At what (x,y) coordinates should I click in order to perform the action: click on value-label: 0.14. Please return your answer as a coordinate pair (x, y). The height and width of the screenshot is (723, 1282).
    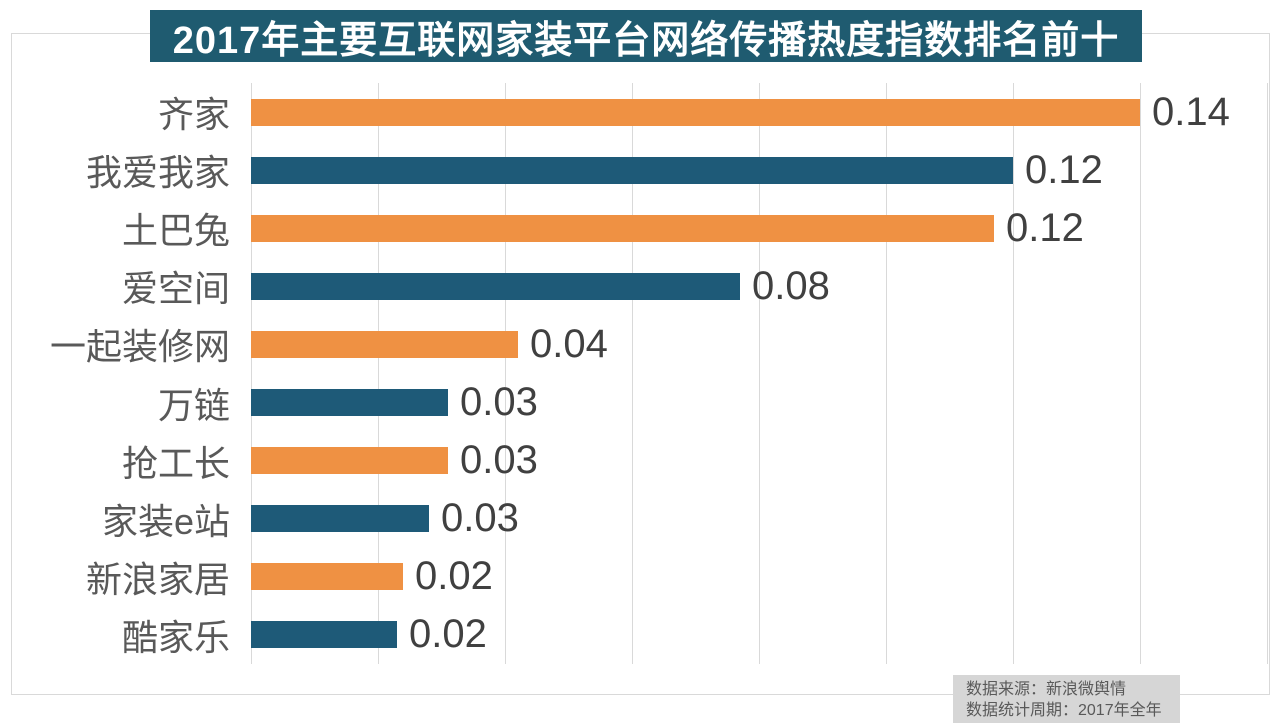
    Looking at the image, I should click on (1191, 111).